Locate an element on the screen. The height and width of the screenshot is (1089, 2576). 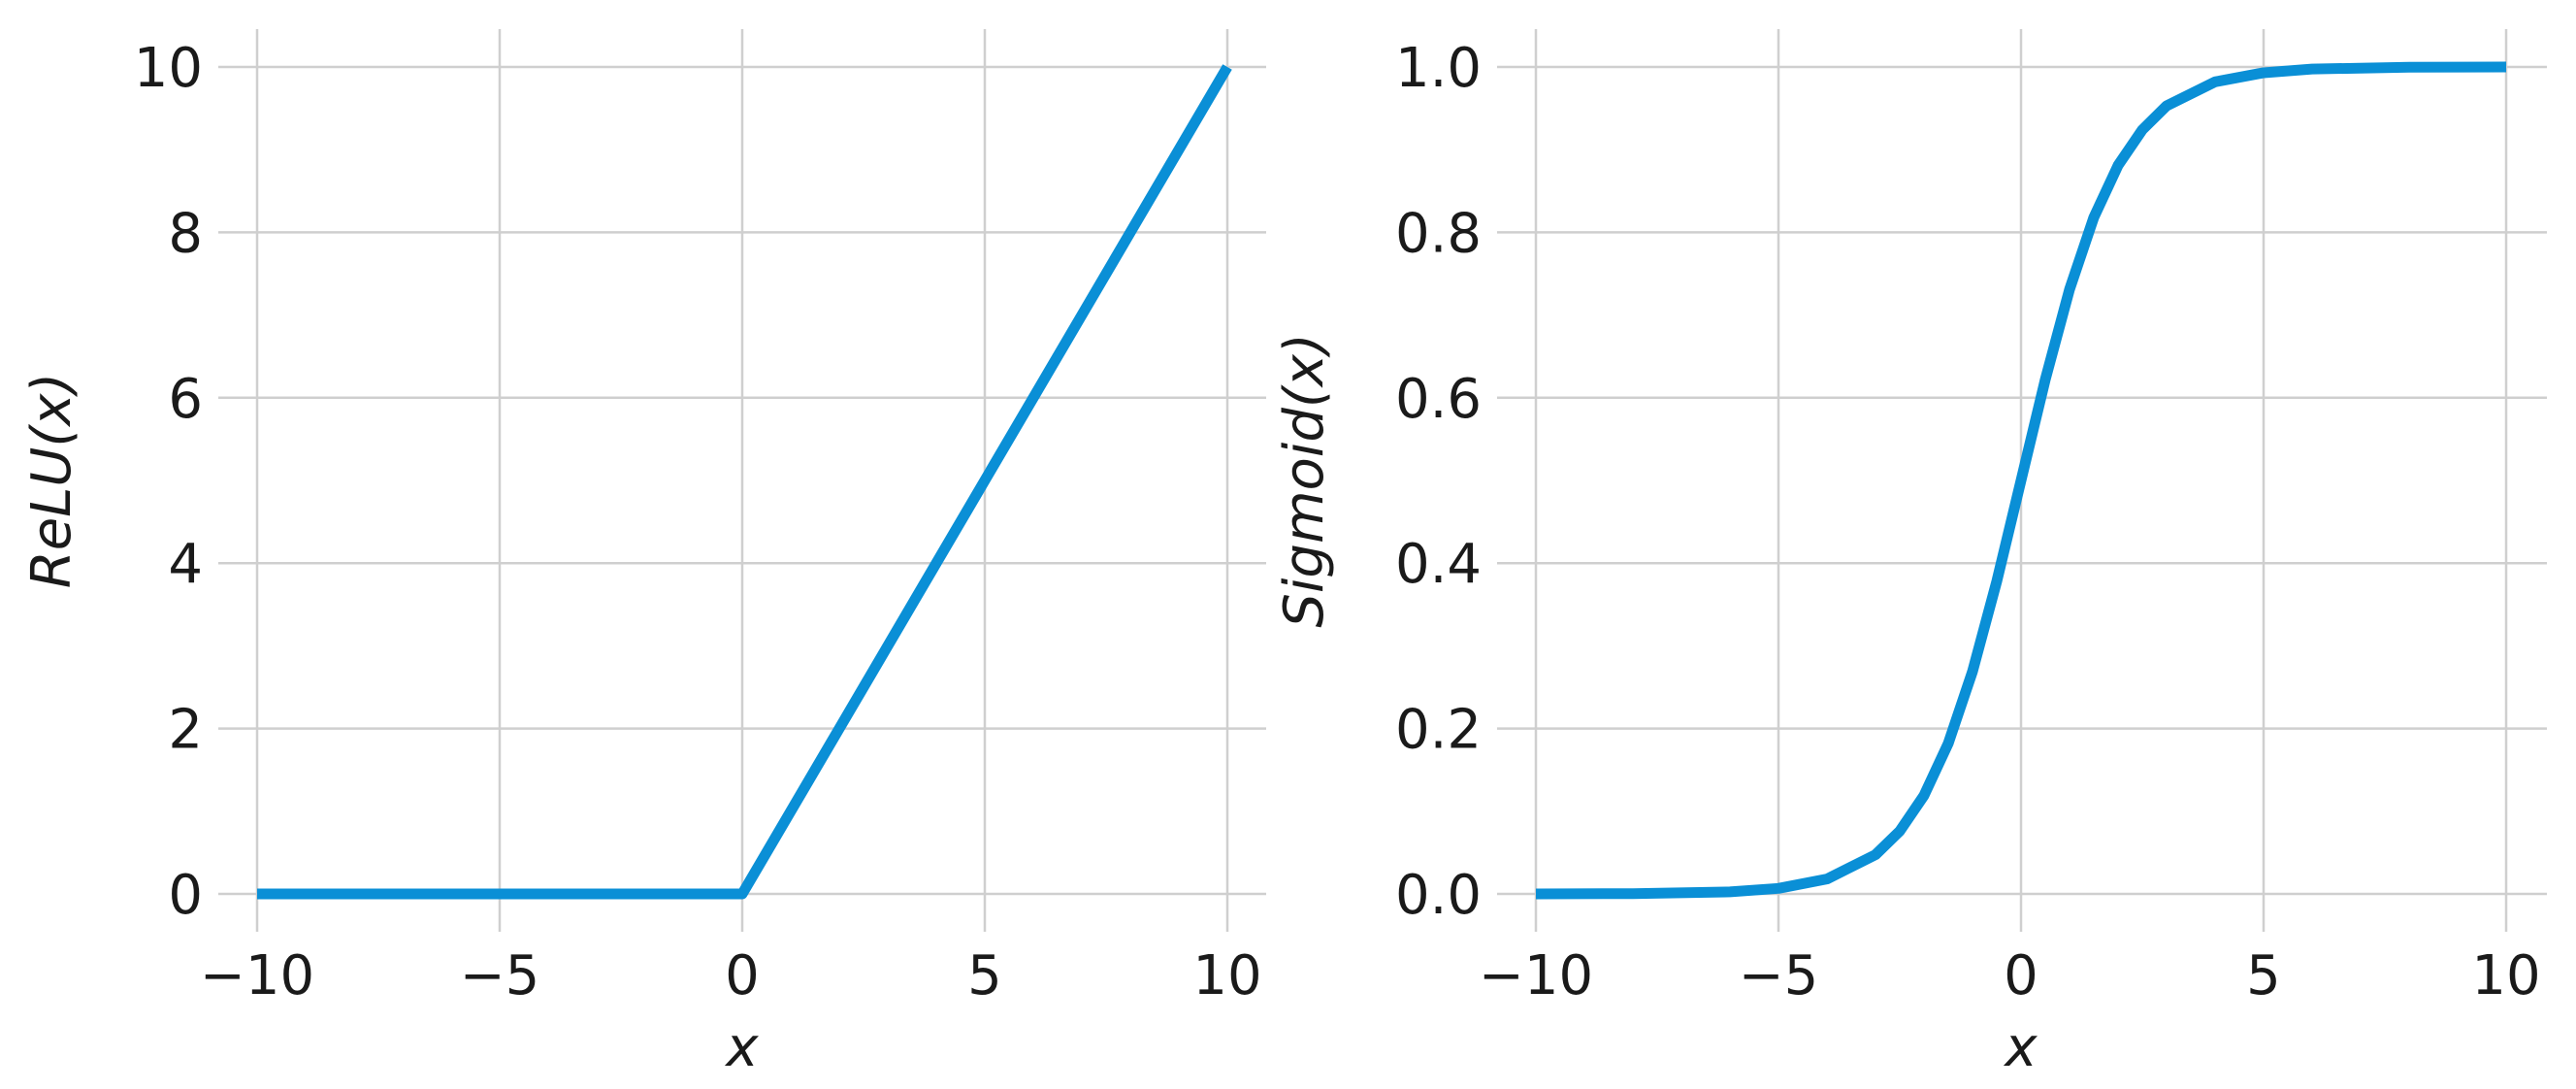
relu-x-tick-labels: −10 −5 0 5 10 is located at coordinates (731, 975).